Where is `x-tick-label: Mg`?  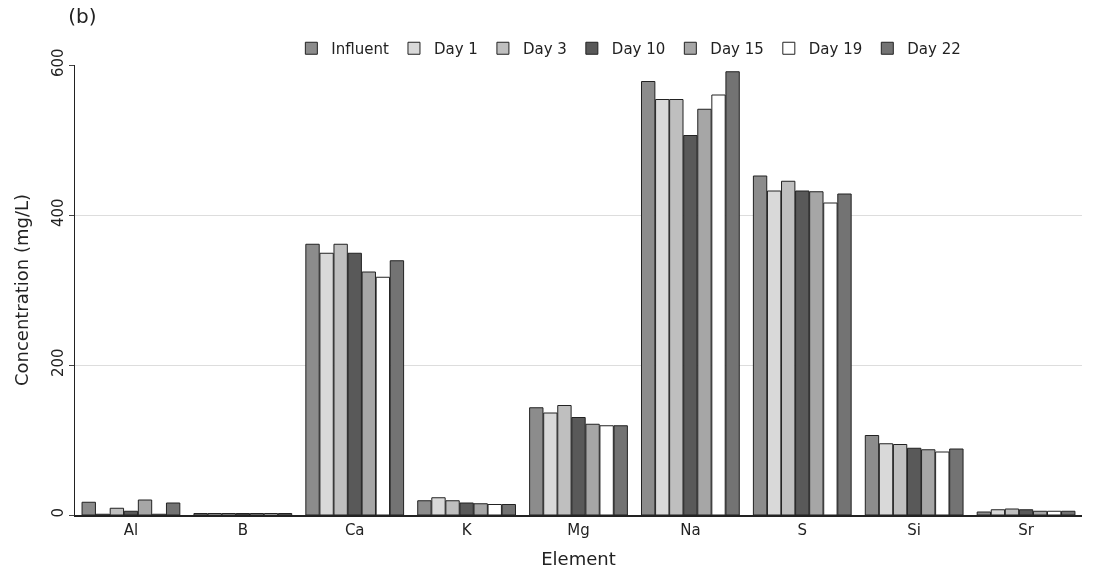
x-tick-label: Mg is located at coordinates (578, 529).